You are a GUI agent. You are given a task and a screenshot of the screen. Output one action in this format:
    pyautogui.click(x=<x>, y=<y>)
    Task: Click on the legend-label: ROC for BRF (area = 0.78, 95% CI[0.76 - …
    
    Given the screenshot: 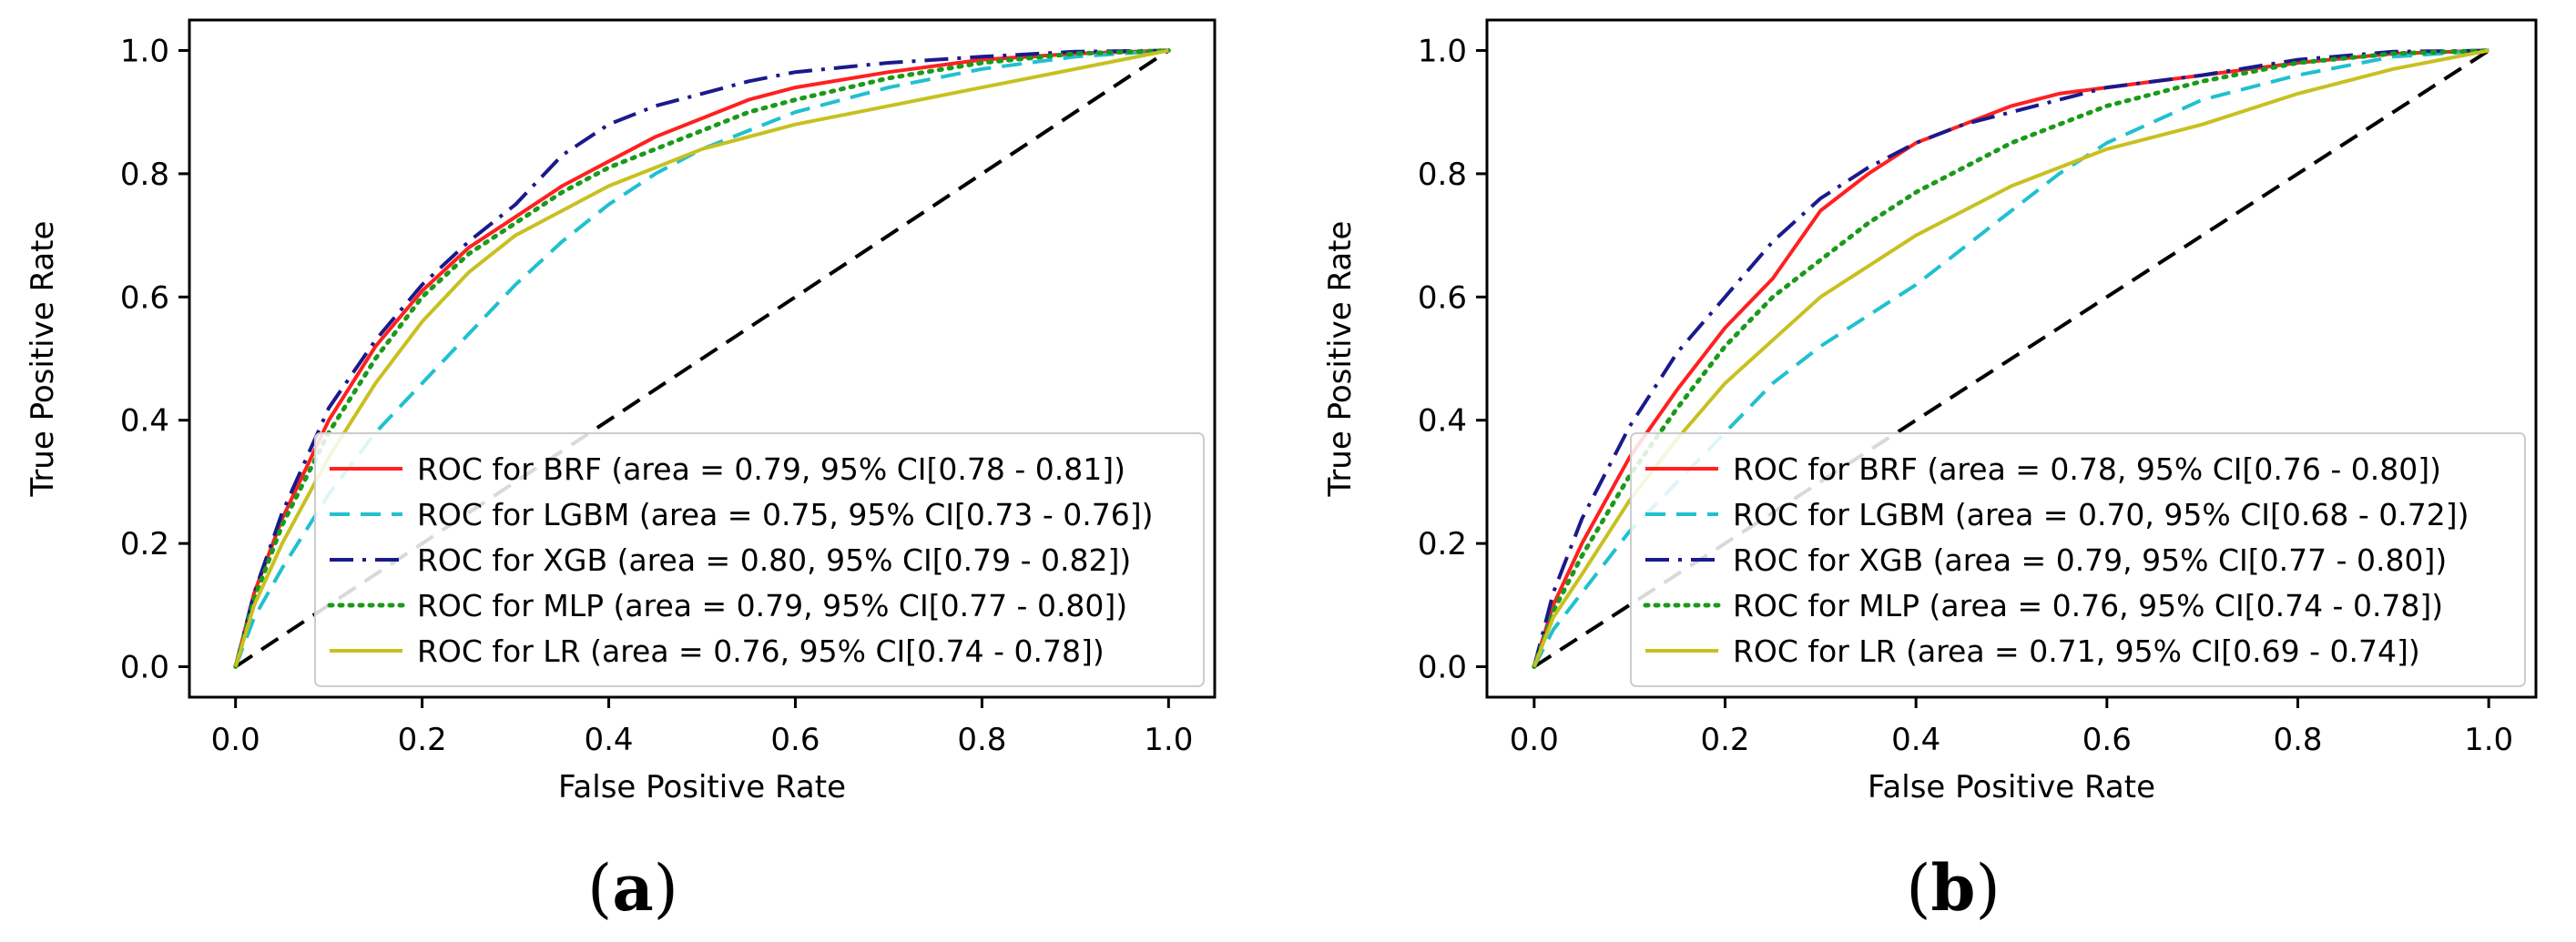 What is the action you would take?
    pyautogui.click(x=2087, y=469)
    